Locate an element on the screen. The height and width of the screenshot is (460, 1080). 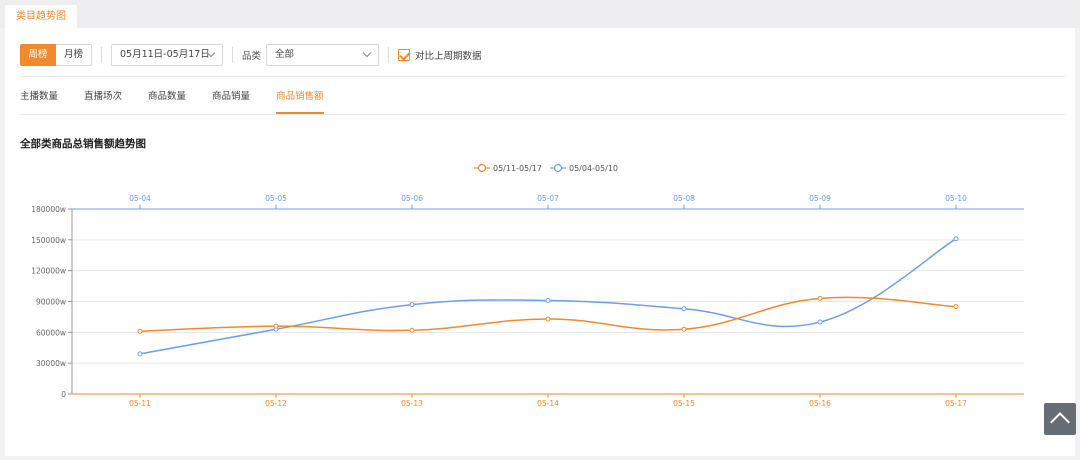
tab-live-sessions: 直播场次 is located at coordinates (103, 96).